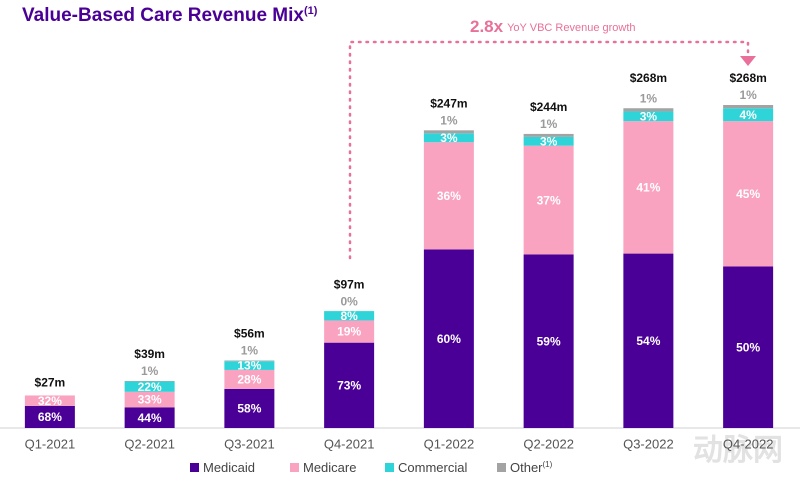 Image resolution: width=800 pixels, height=480 pixels. I want to click on total-label: $27m, so click(50, 383).